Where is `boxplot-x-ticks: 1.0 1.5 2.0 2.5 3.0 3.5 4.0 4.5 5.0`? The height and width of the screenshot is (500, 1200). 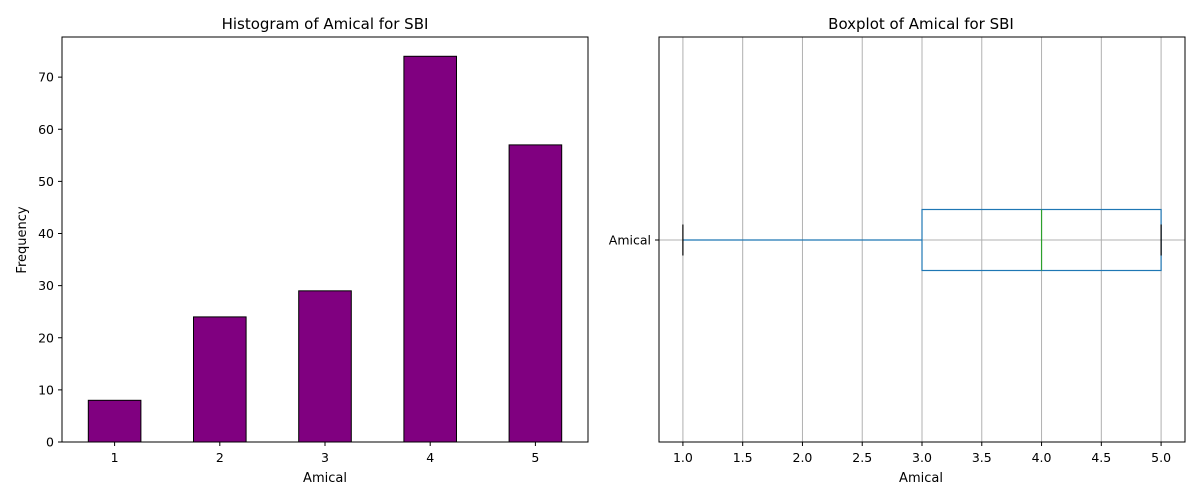 boxplot-x-ticks: 1.0 1.5 2.0 2.5 3.0 3.5 4.0 4.5 5.0 is located at coordinates (922, 453).